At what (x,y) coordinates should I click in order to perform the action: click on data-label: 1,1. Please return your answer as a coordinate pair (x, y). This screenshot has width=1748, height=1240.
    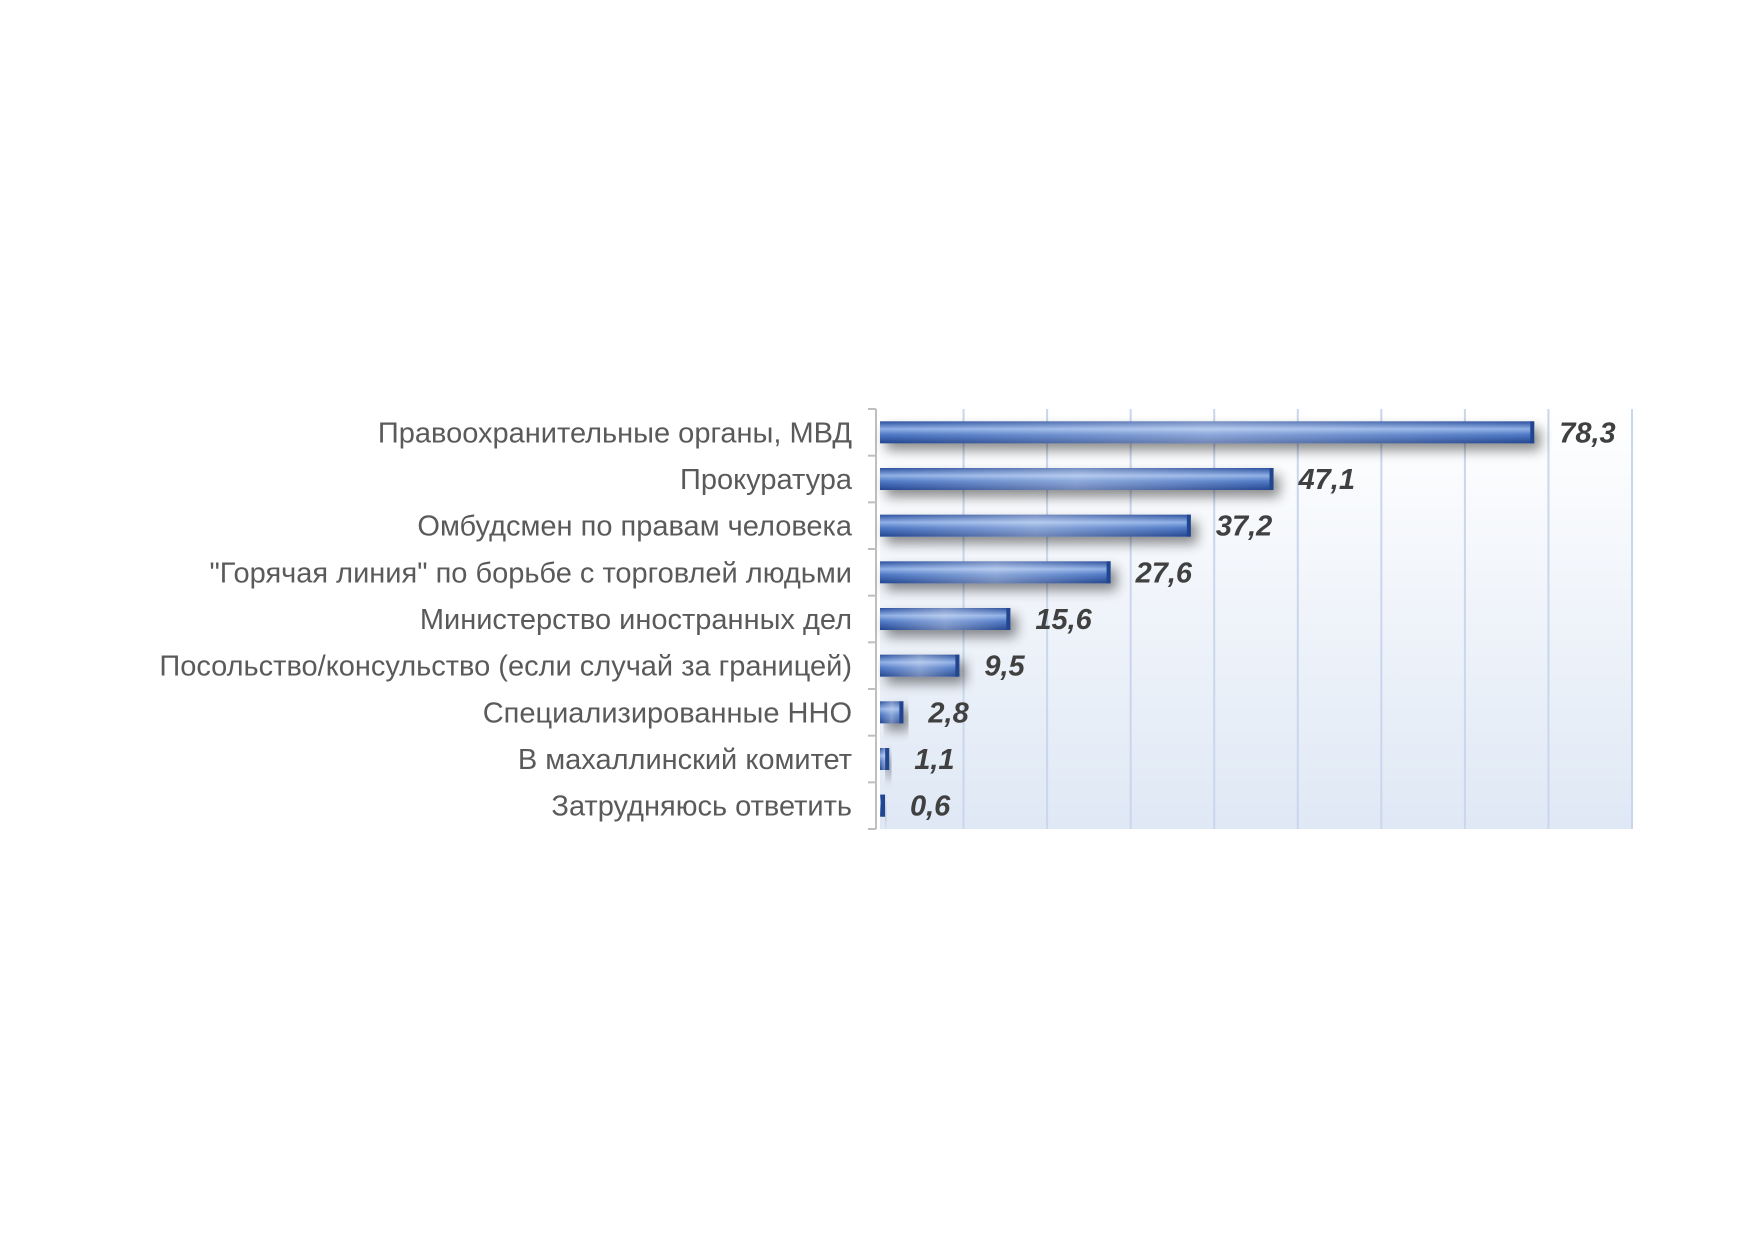
    Looking at the image, I should click on (934, 760).